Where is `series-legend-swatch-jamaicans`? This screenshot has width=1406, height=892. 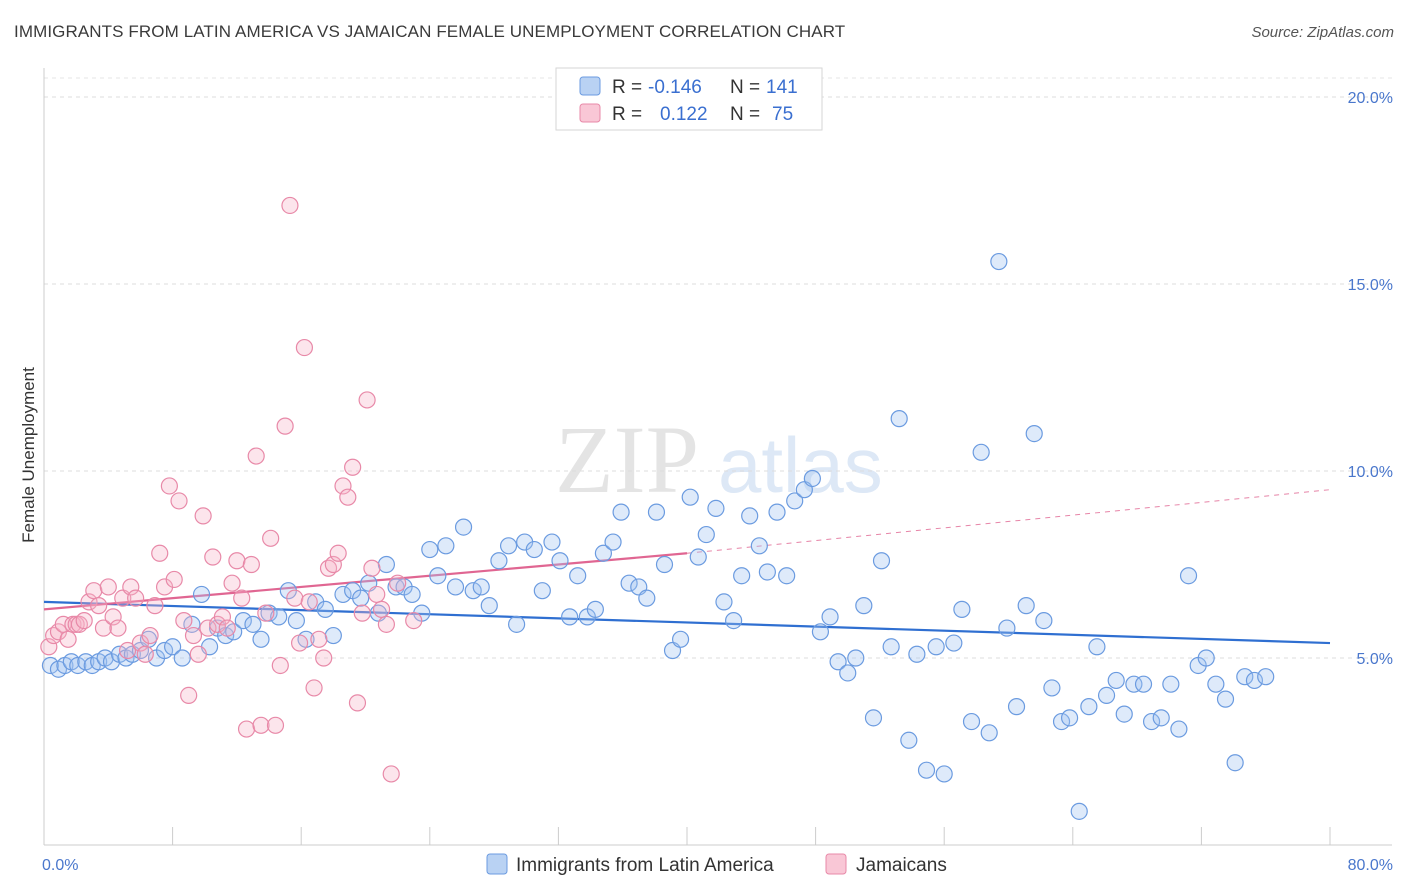 series-legend-swatch-jamaicans is located at coordinates (836, 864).